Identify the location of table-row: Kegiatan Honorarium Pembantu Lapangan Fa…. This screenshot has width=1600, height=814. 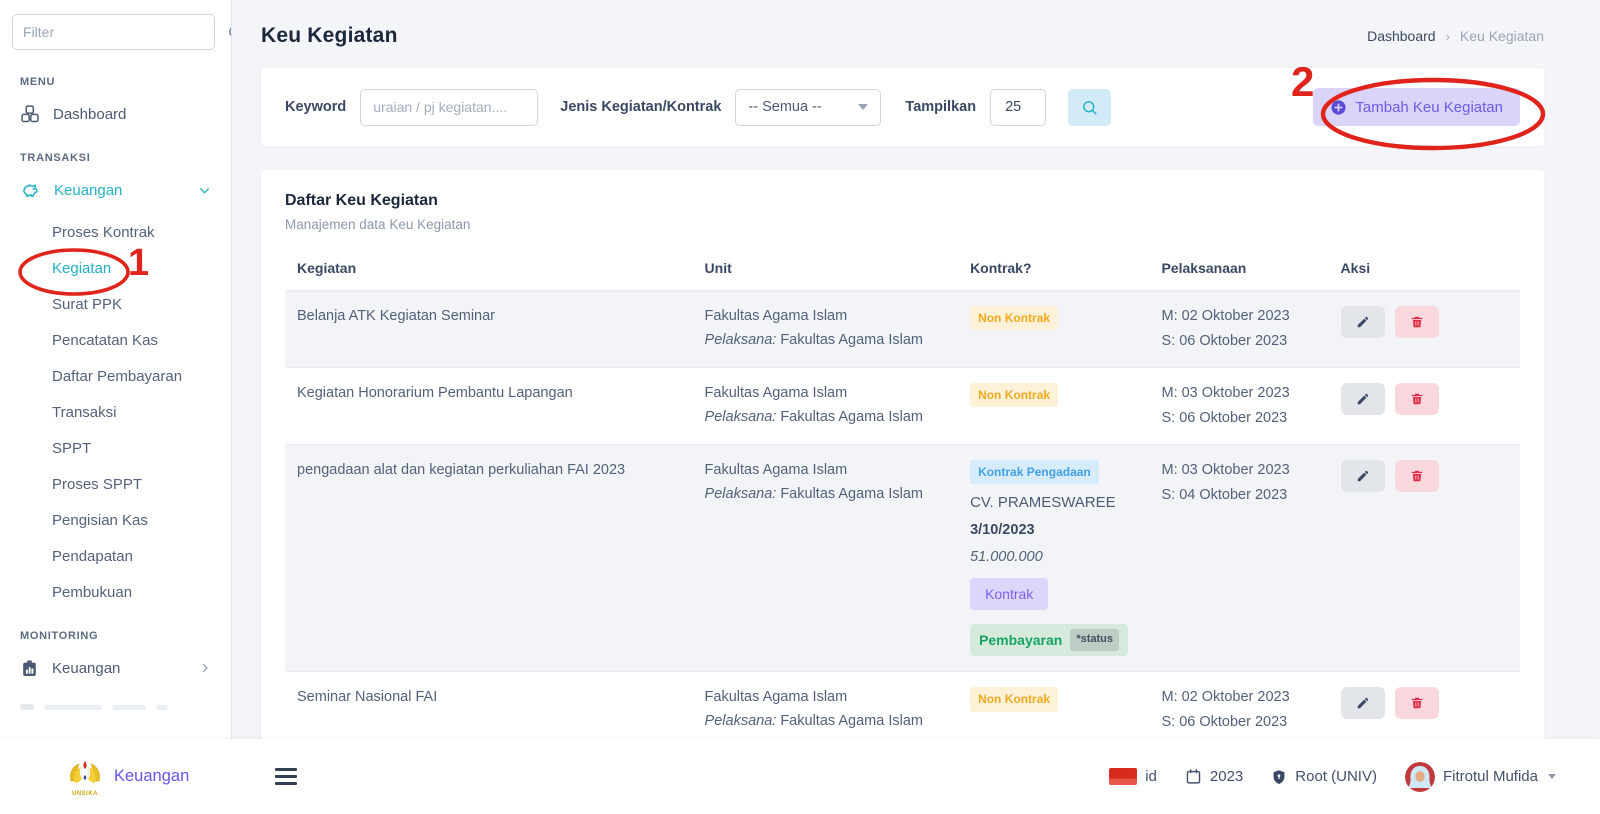
(902, 406).